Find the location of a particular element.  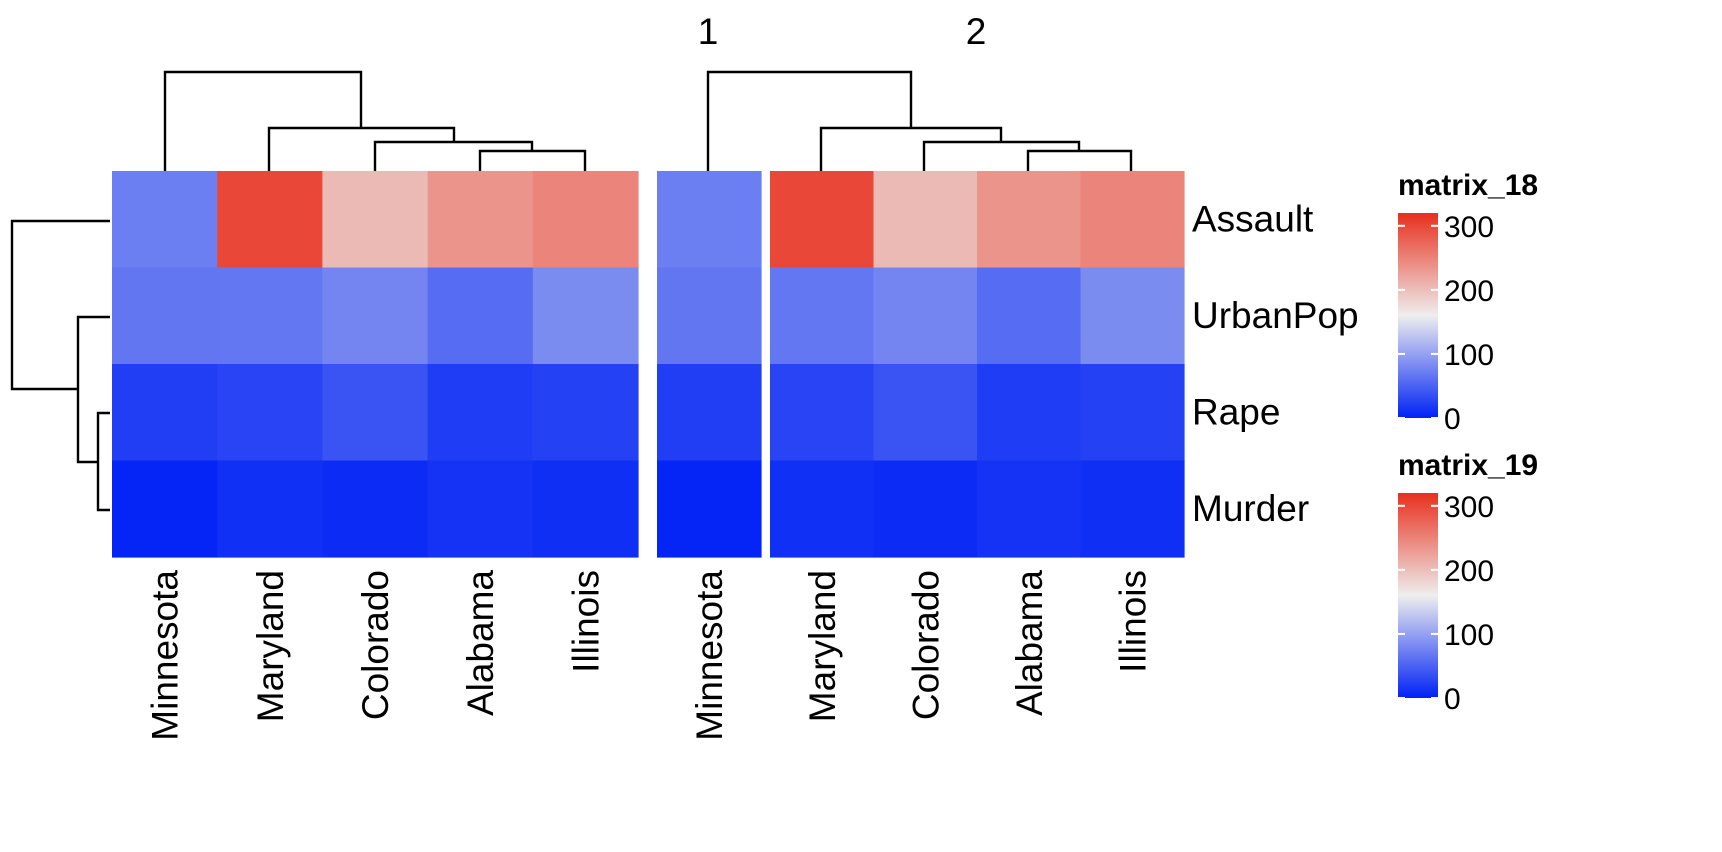

row-label-urbanpop: UrbanPop is located at coordinates (1275, 315).